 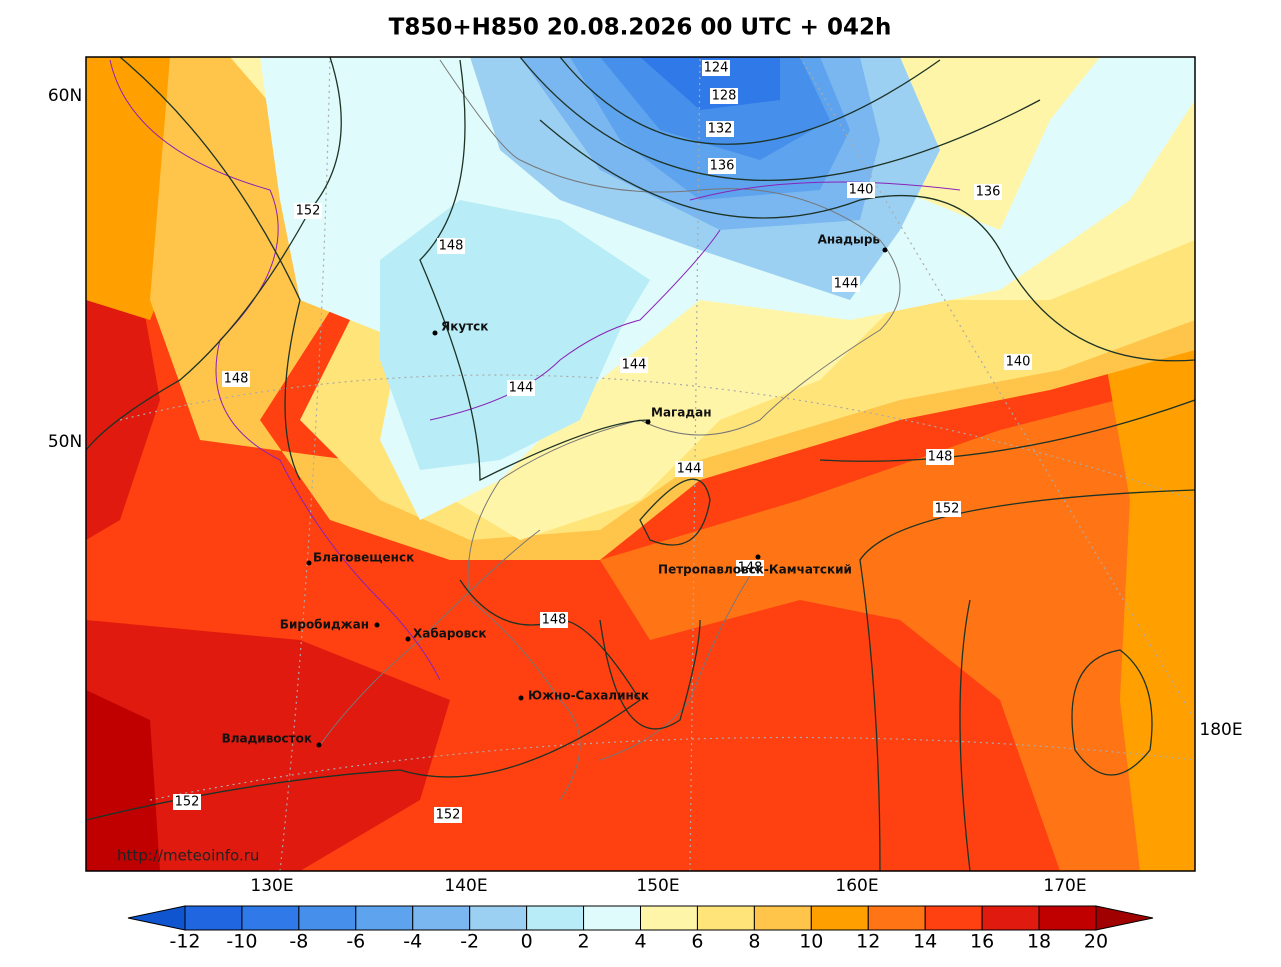 I want to click on colorbar-tick-label: -8, so click(x=298, y=942).